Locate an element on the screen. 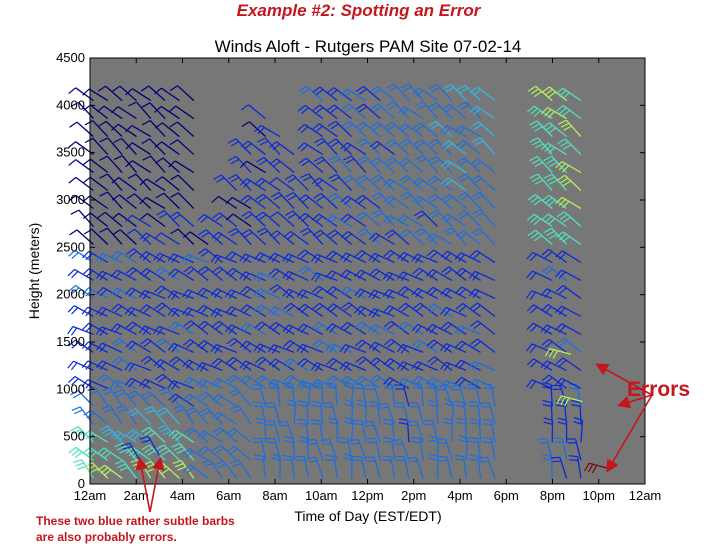  chart-title: Winds Aloft - Rutgers PAM Site 07-02-14 is located at coordinates (368, 46).